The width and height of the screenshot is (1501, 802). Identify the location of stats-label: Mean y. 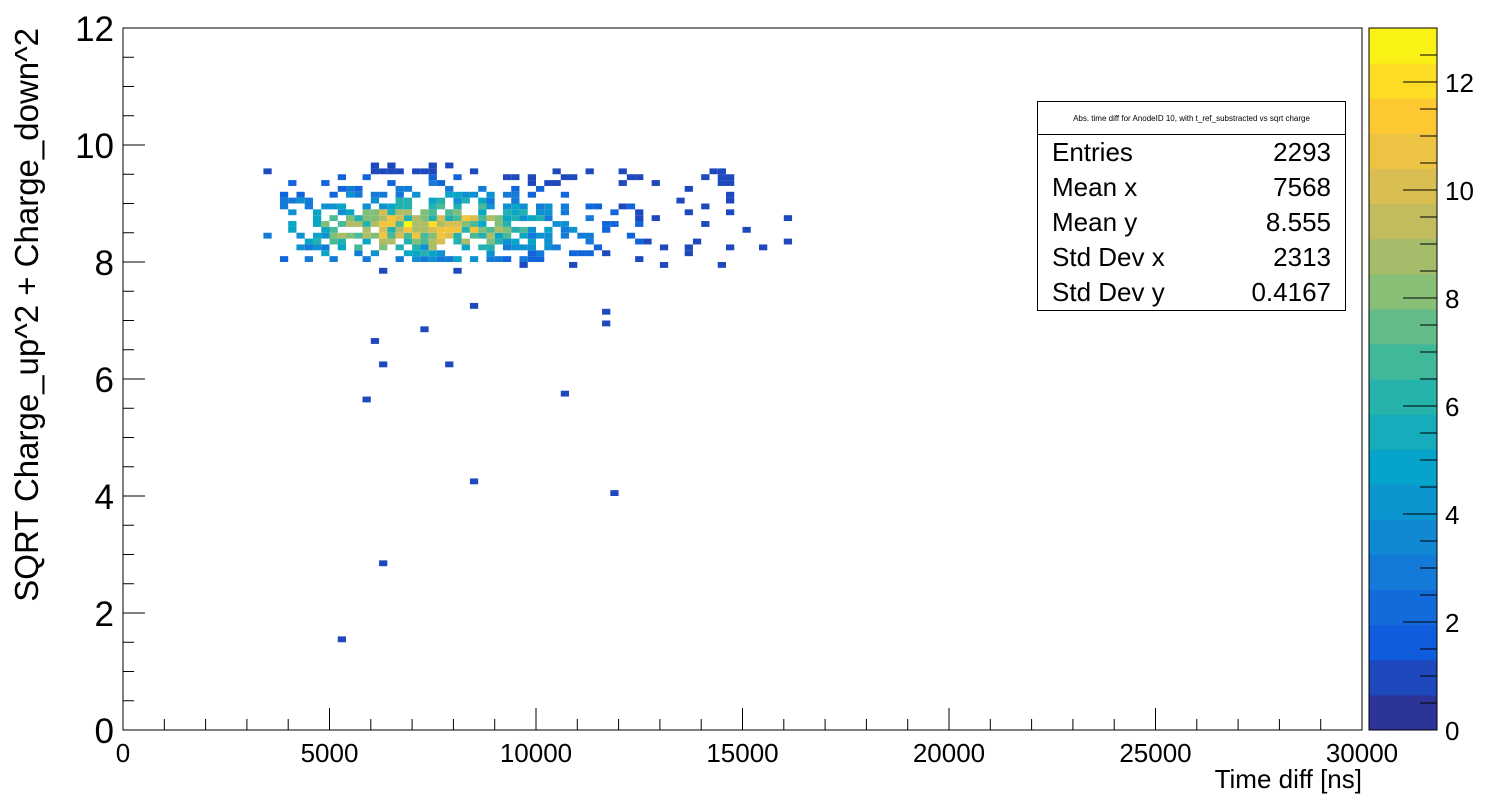
(1095, 222).